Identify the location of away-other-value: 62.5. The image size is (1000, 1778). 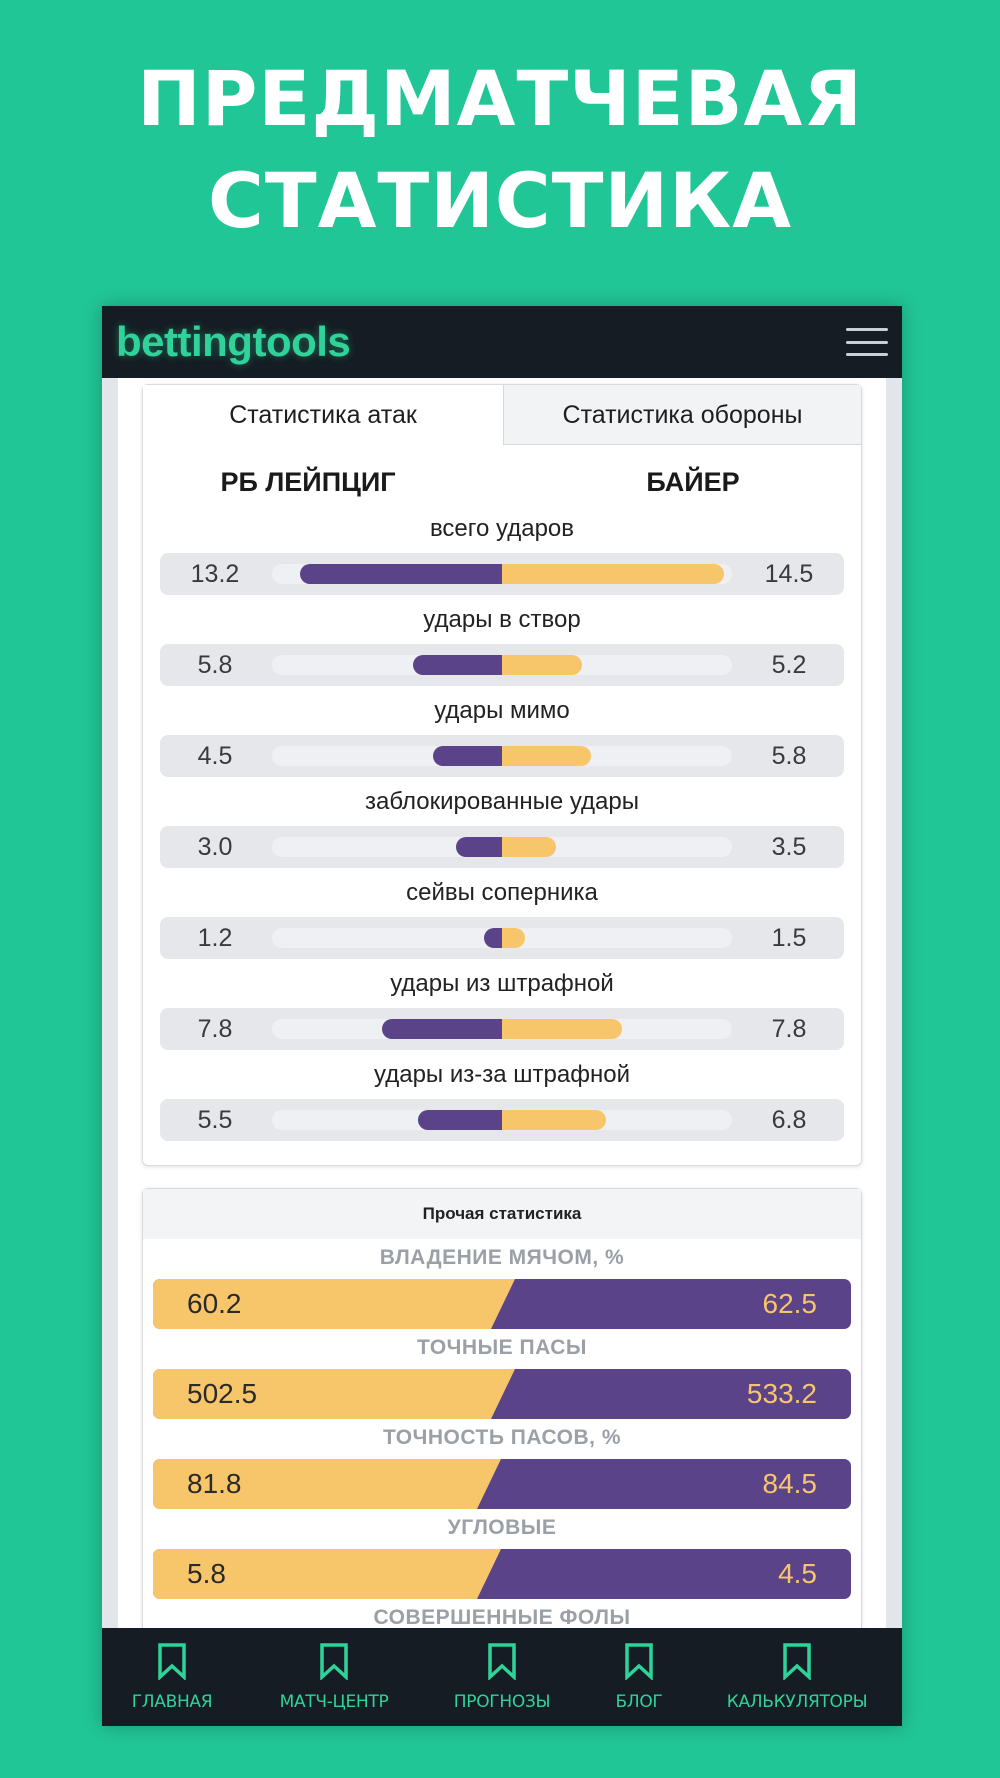
(790, 1303).